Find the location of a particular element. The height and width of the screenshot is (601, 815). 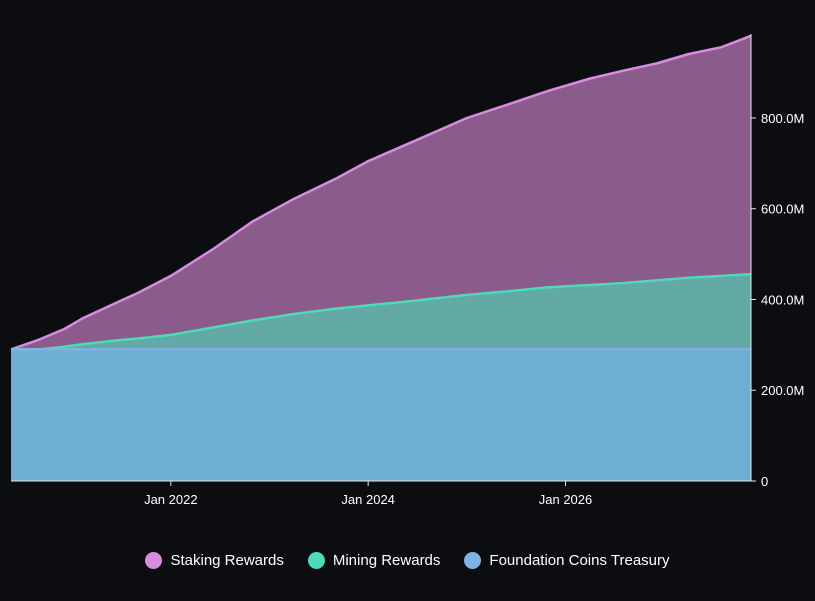

legend-swatch-foundation-coins-treasury is located at coordinates (473, 560).